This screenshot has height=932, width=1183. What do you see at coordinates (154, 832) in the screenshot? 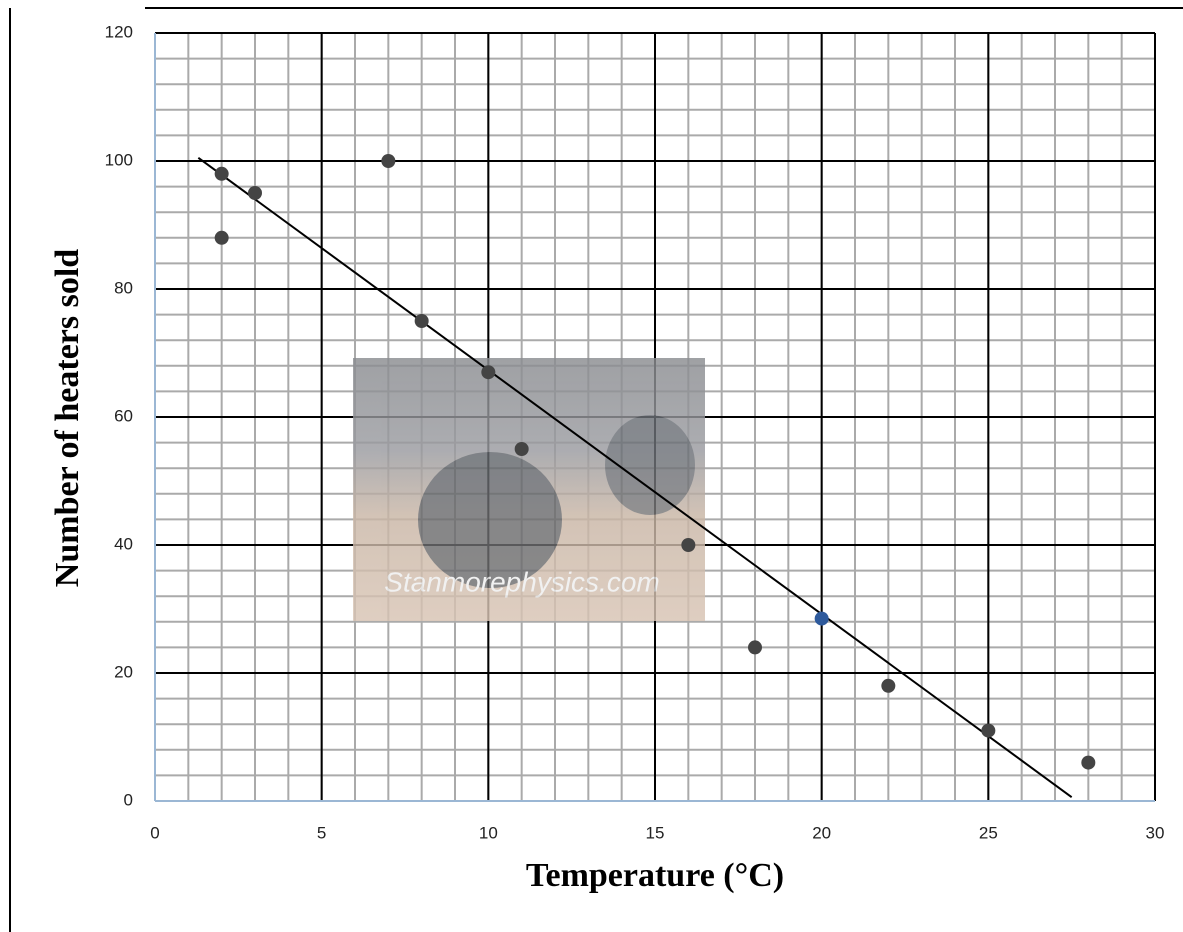
I see `x-tick-label: 0` at bounding box center [154, 832].